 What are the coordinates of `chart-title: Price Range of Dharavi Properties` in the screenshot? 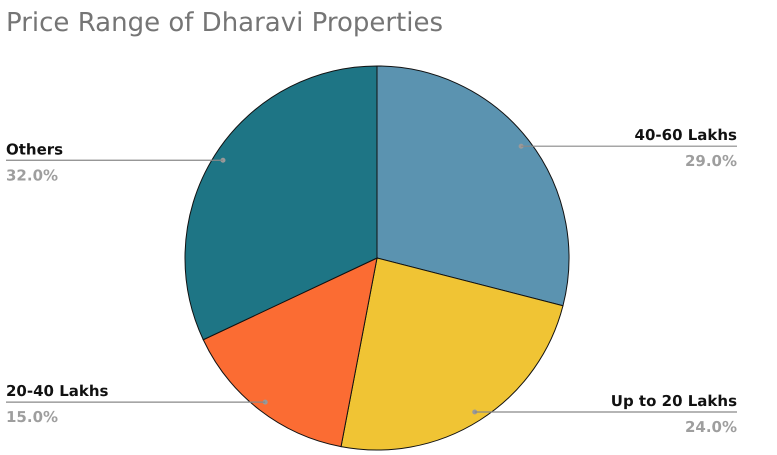 It's located at (225, 23).